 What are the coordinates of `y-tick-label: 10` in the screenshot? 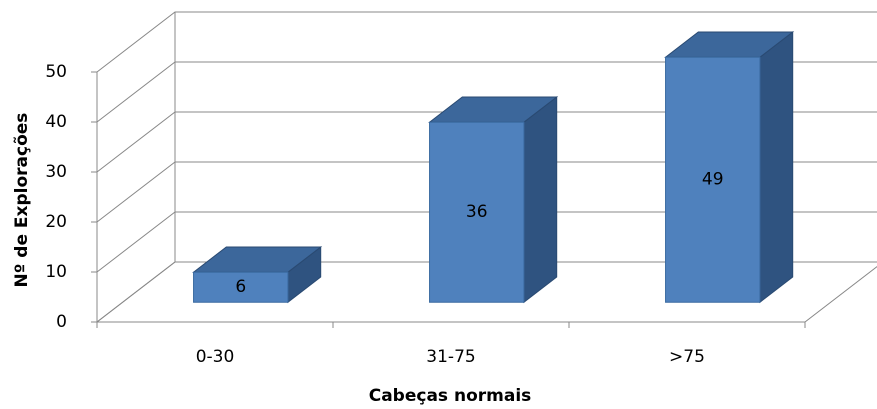 It's located at (56, 272).